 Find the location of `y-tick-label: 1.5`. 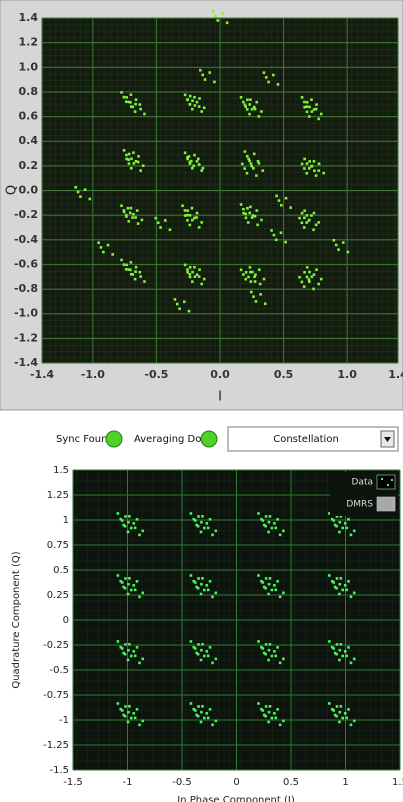

y-tick-label: 1.5 is located at coordinates (61, 470).